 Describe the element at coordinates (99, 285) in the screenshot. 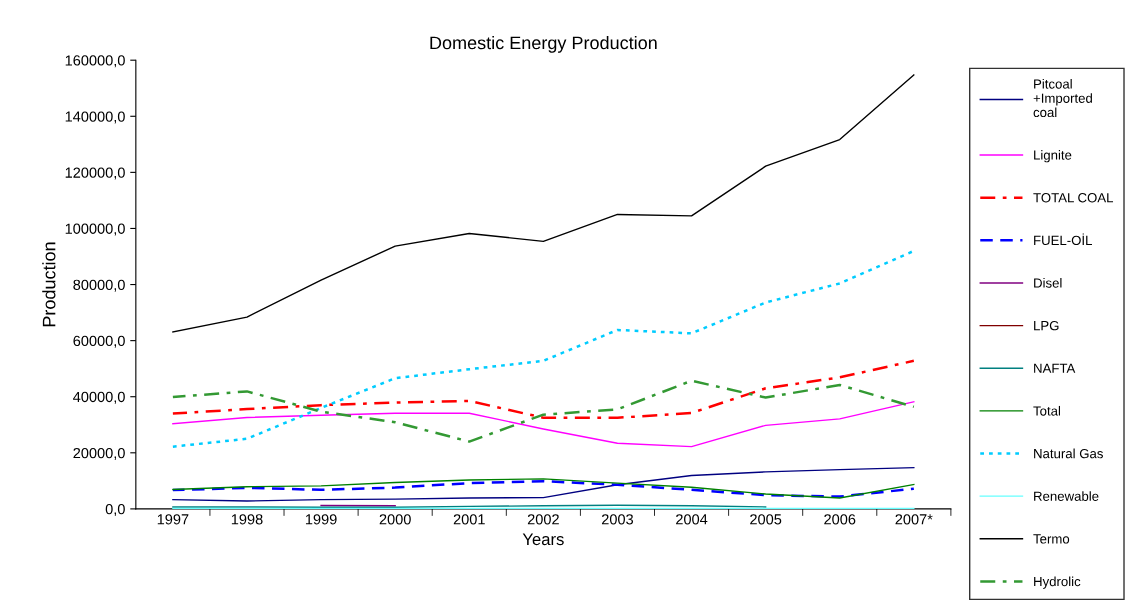

I see `y-tick-label: 80000,0` at that location.